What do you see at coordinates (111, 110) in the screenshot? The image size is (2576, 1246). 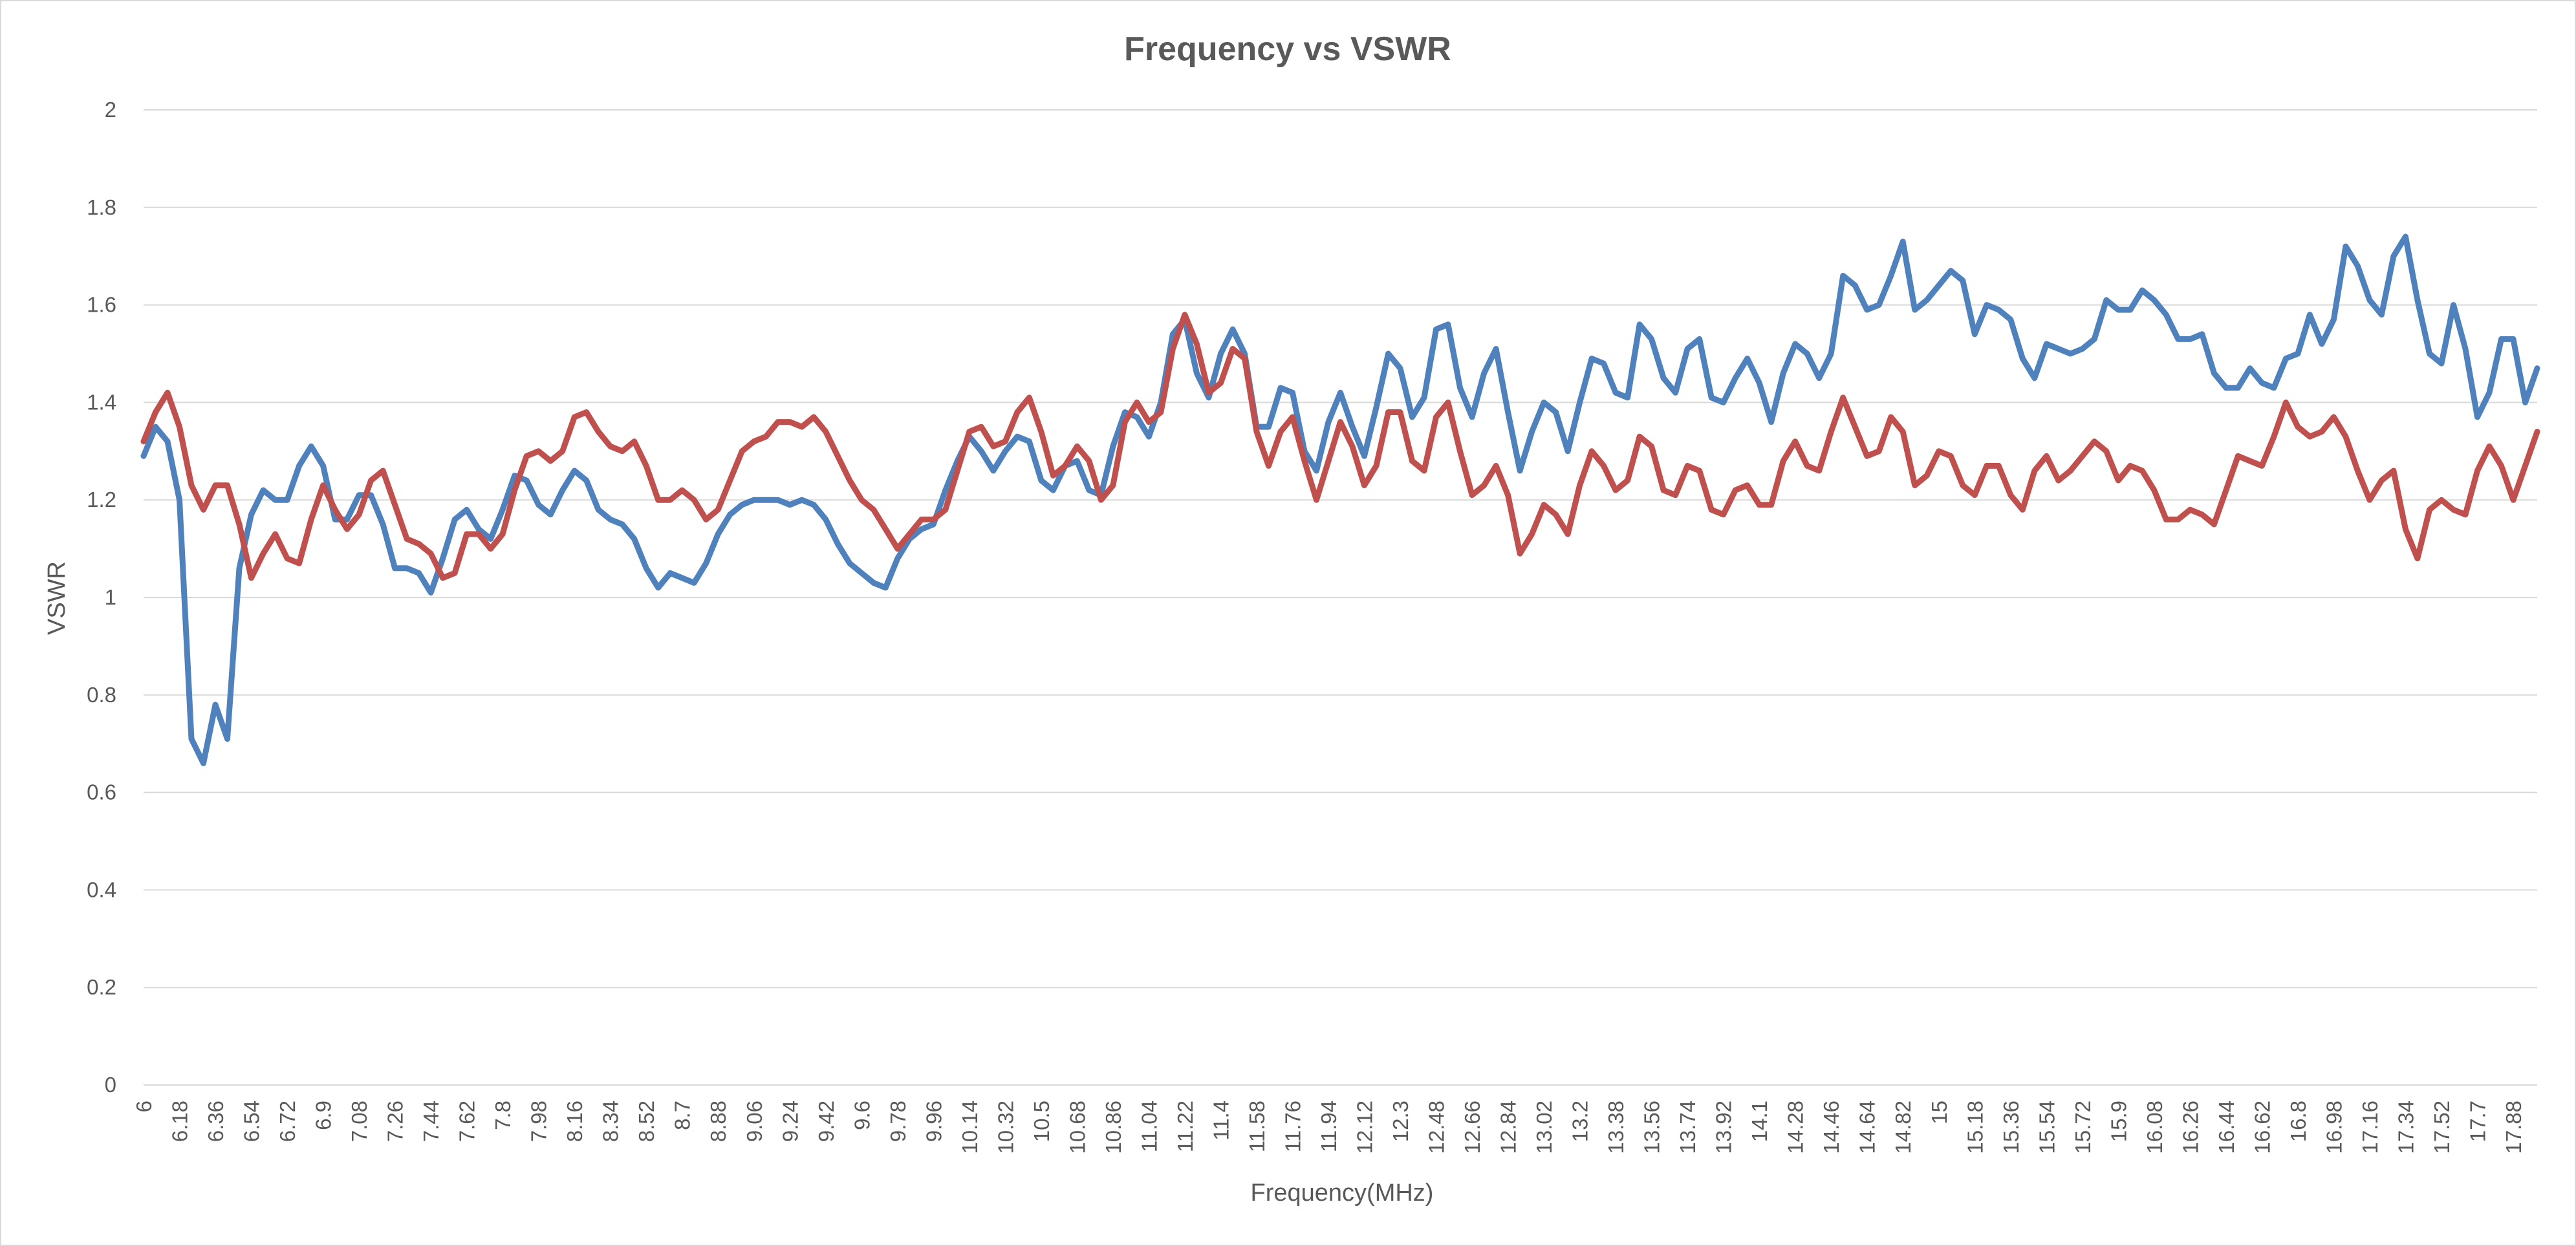 I see `y-tick-label: 2` at bounding box center [111, 110].